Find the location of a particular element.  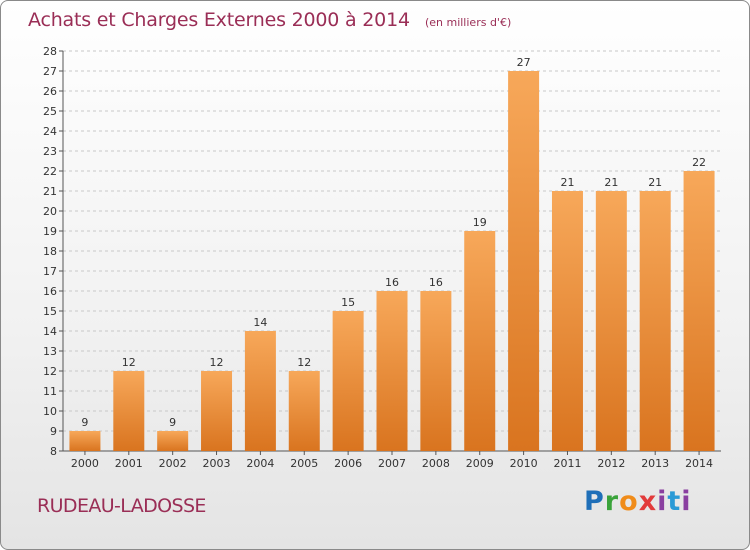

y-tick-label: 26 is located at coordinates (50, 91).